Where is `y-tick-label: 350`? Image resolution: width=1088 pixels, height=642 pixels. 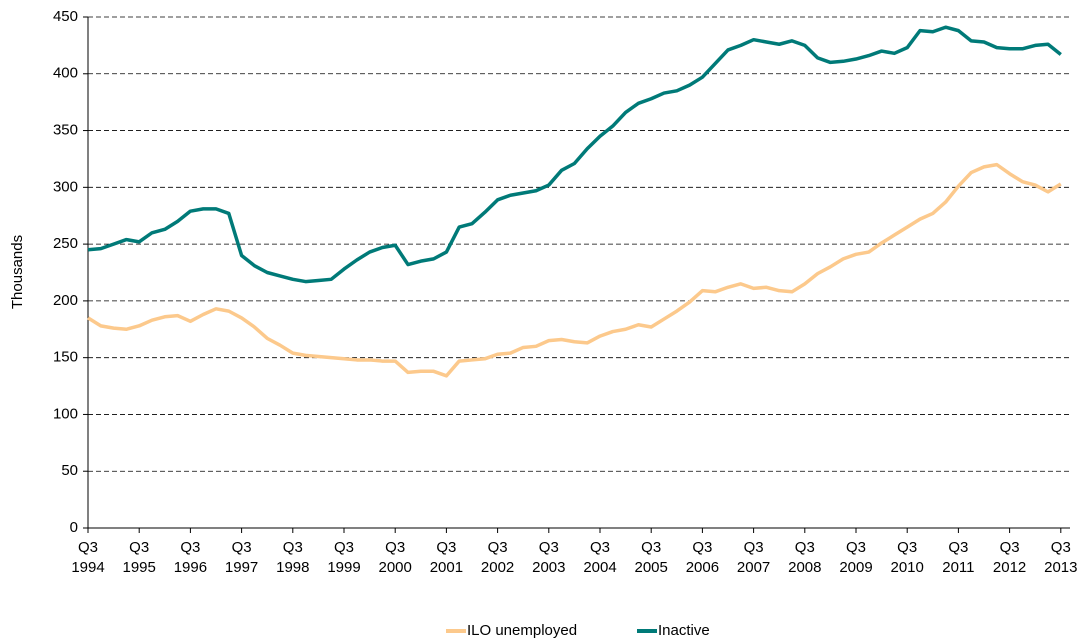 y-tick-label: 350 is located at coordinates (65, 130).